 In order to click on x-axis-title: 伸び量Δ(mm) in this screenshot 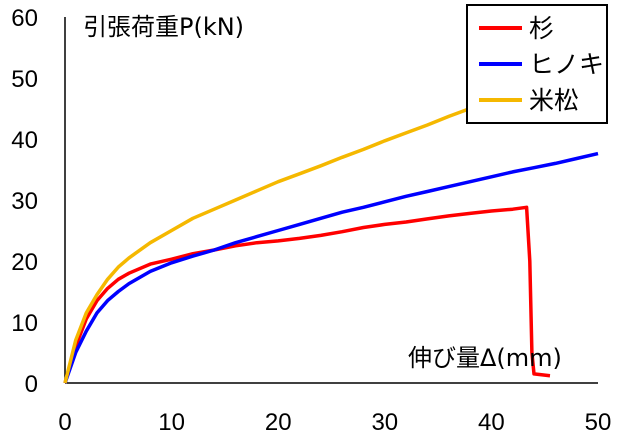, I will do `click(485, 358)`.